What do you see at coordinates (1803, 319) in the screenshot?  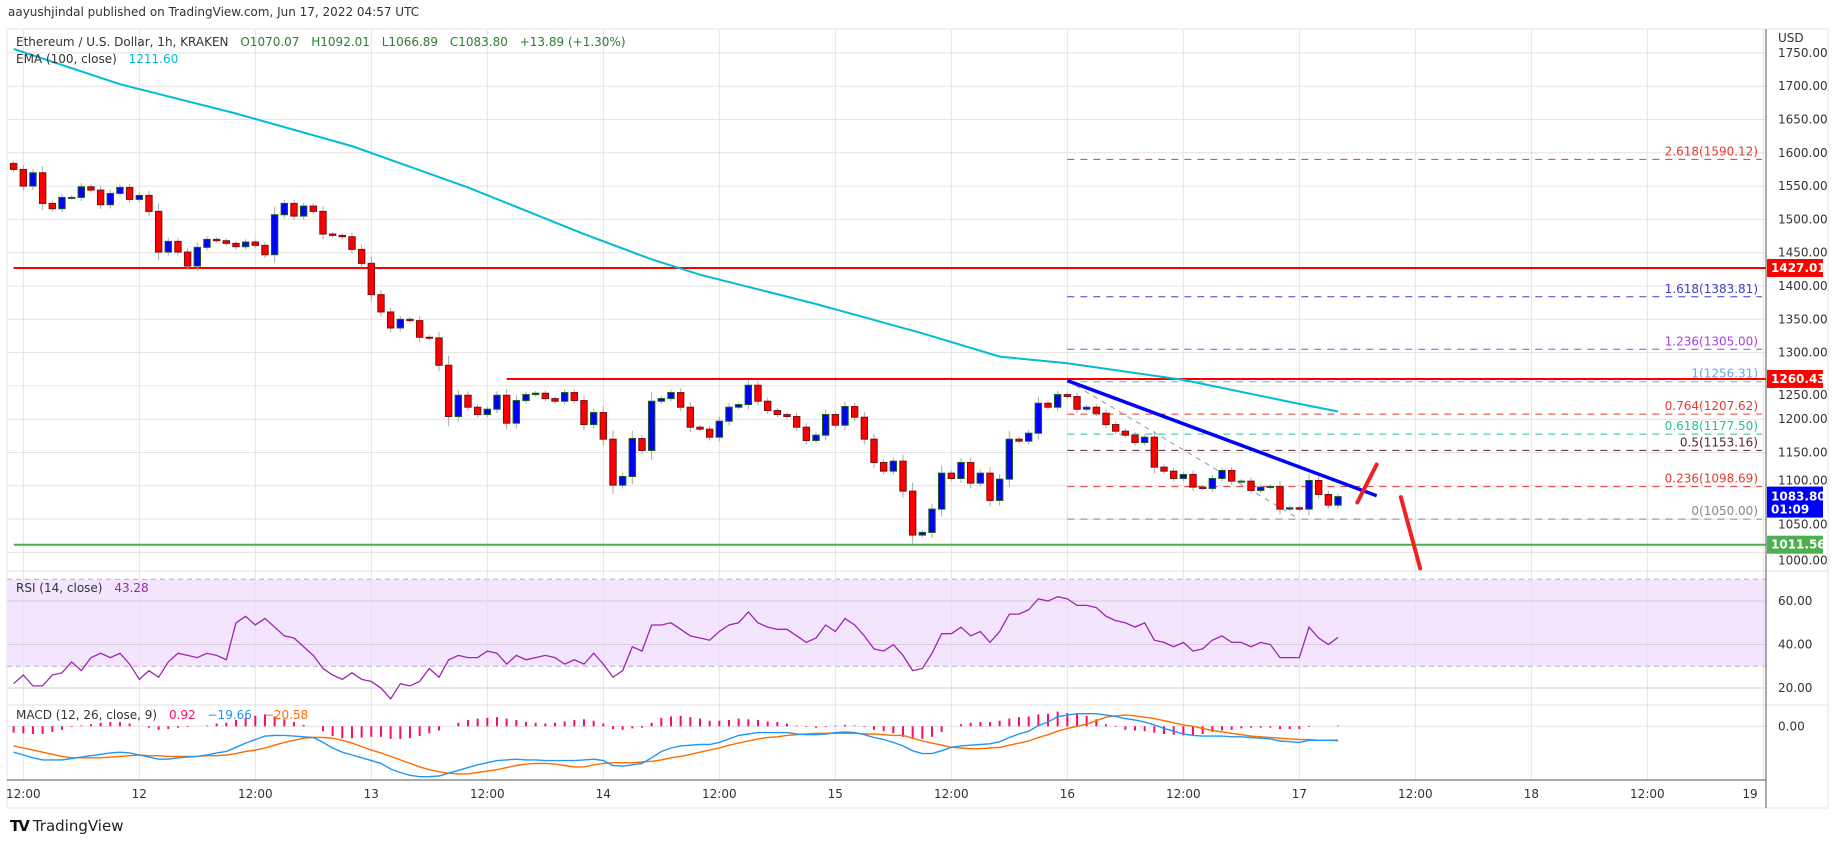 I see `price-tick-label: 1350.00` at bounding box center [1803, 319].